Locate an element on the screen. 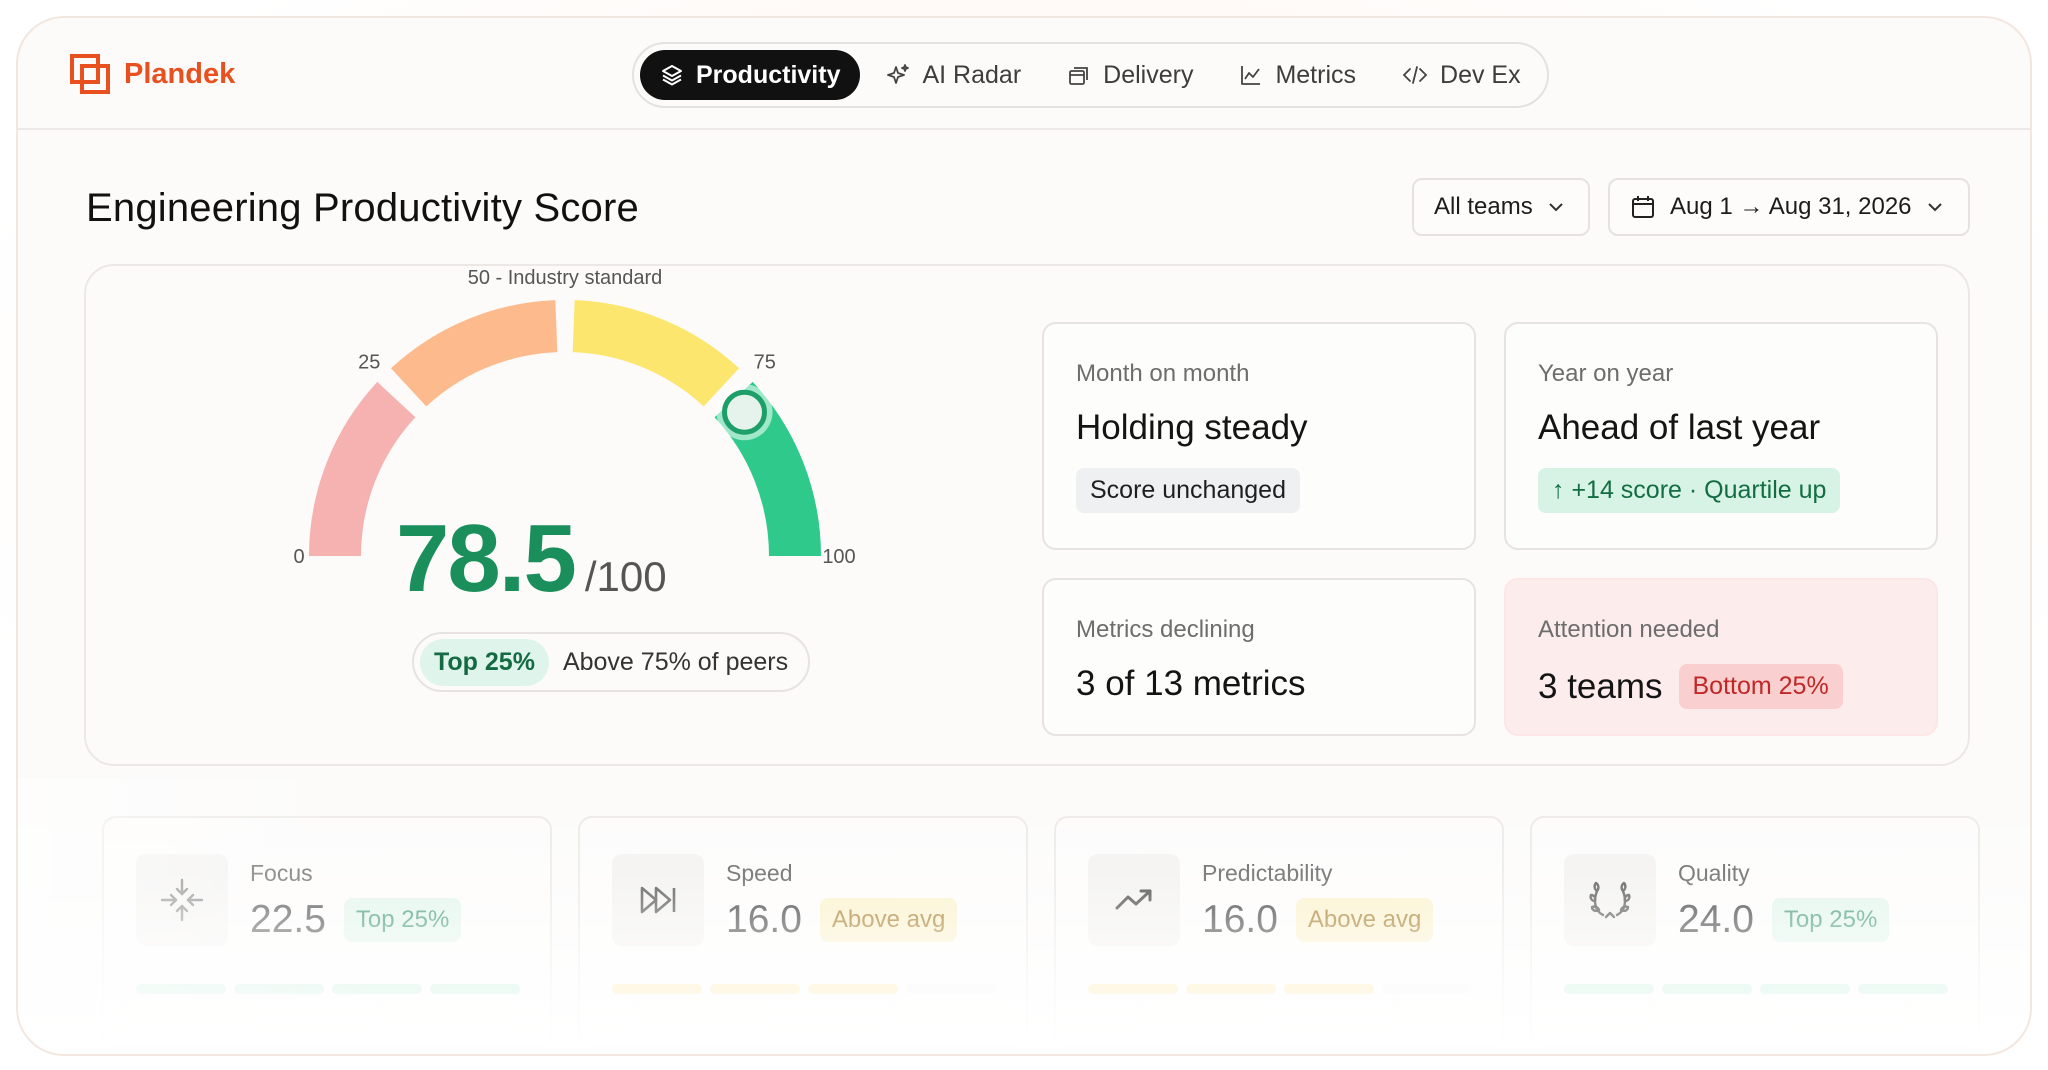 The width and height of the screenshot is (2048, 1070). gauge-segment-above-avg is located at coordinates (656, 353).